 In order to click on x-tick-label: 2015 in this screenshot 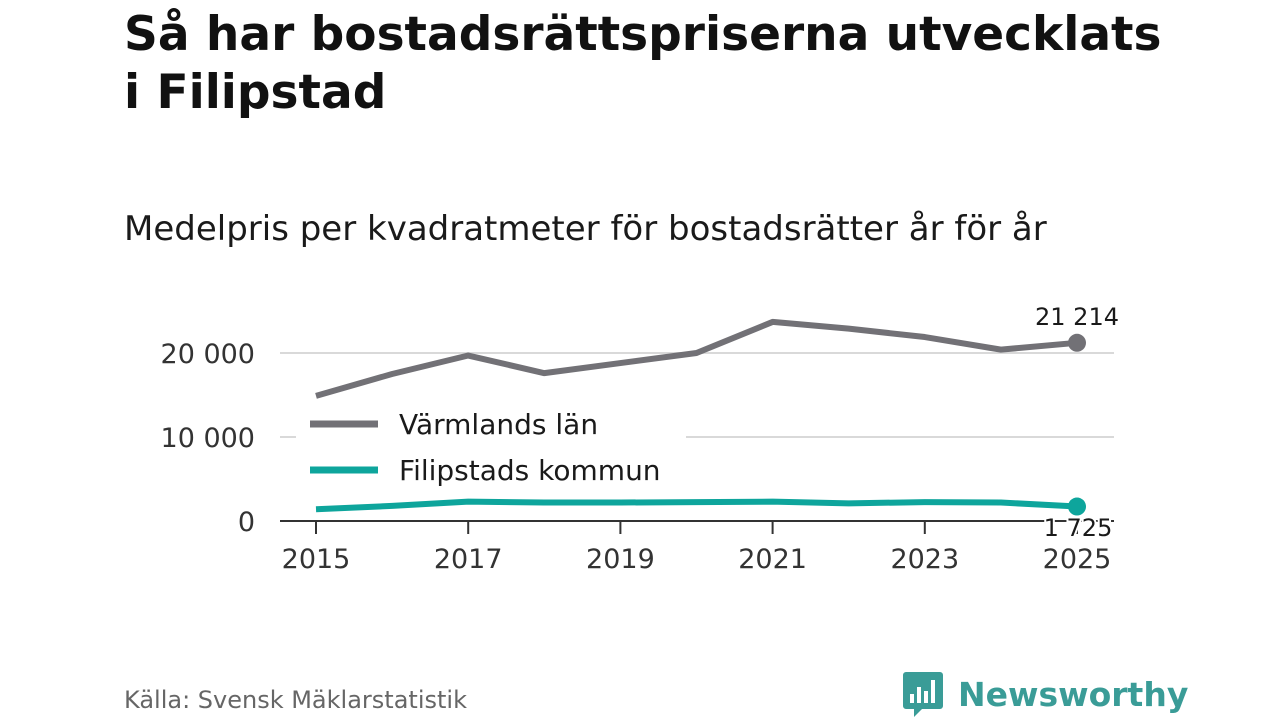, I will do `click(316, 559)`.